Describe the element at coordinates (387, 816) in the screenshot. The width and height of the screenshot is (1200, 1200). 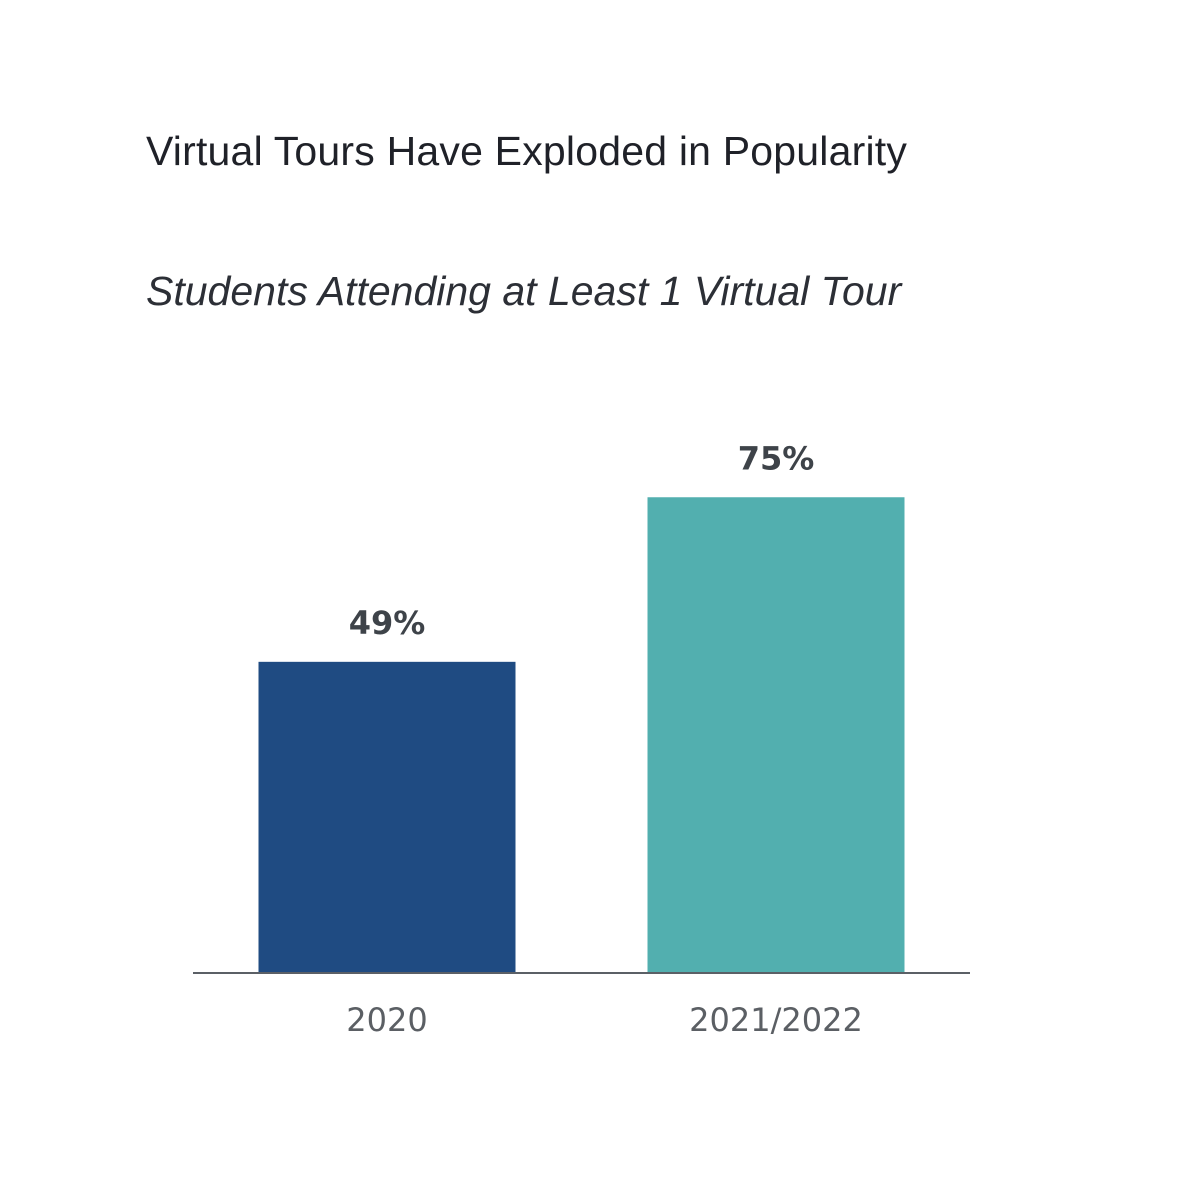
I see `bar-2020` at that location.